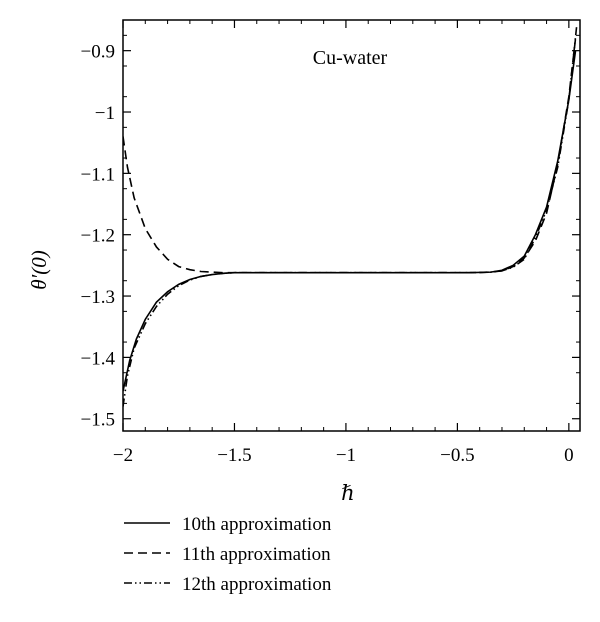 Image resolution: width=600 pixels, height=622 pixels. What do you see at coordinates (256, 554) in the screenshot?
I see `legend-label-2: 11th approximation` at bounding box center [256, 554].